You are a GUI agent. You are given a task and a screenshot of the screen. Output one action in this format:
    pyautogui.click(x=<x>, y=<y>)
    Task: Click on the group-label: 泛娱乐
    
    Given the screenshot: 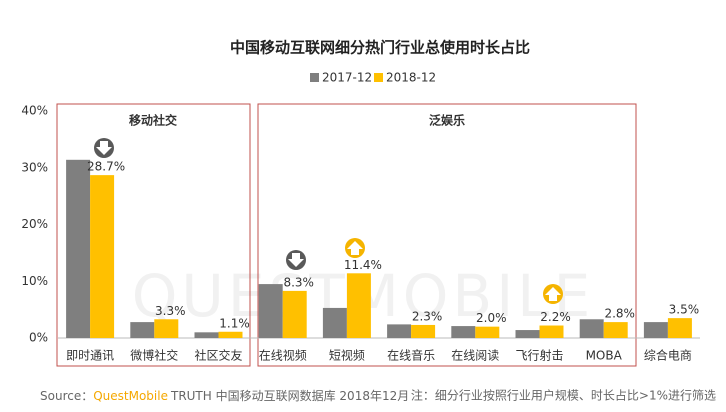 What is the action you would take?
    pyautogui.click(x=447, y=120)
    